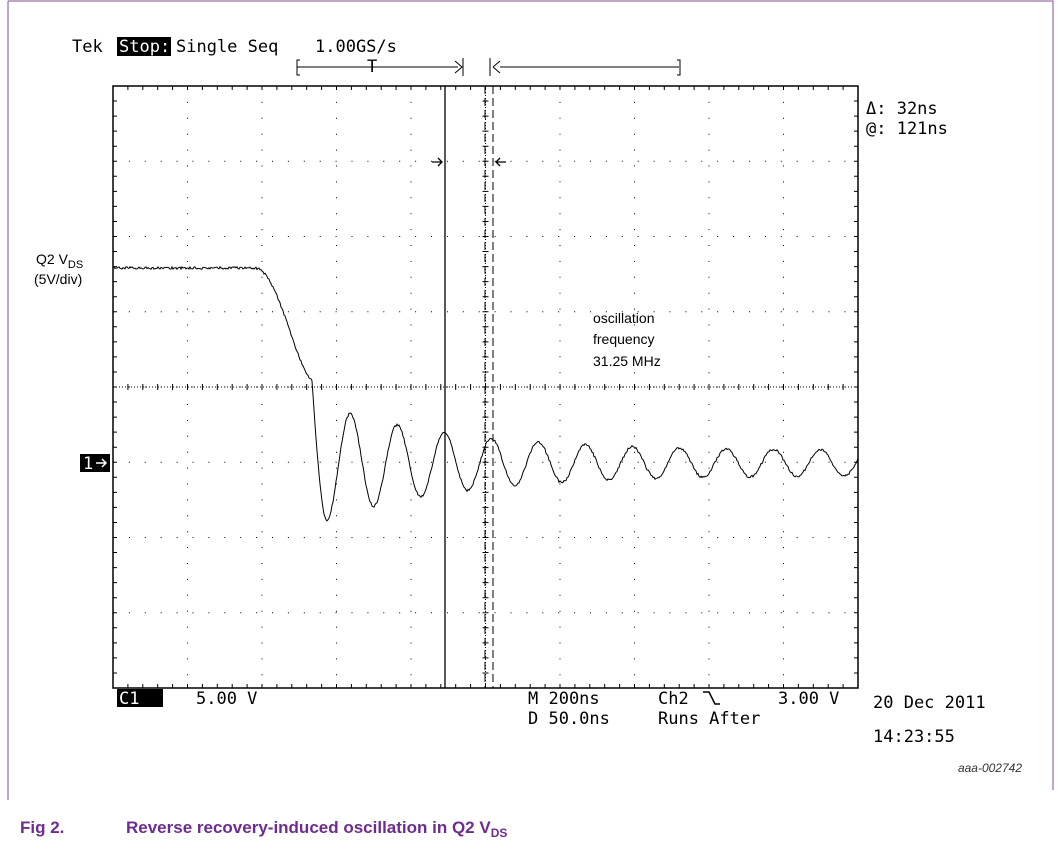 The width and height of the screenshot is (1061, 842). Describe the element at coordinates (902, 109) in the screenshot. I see `cursor-delta: Δ: 32ns` at that location.